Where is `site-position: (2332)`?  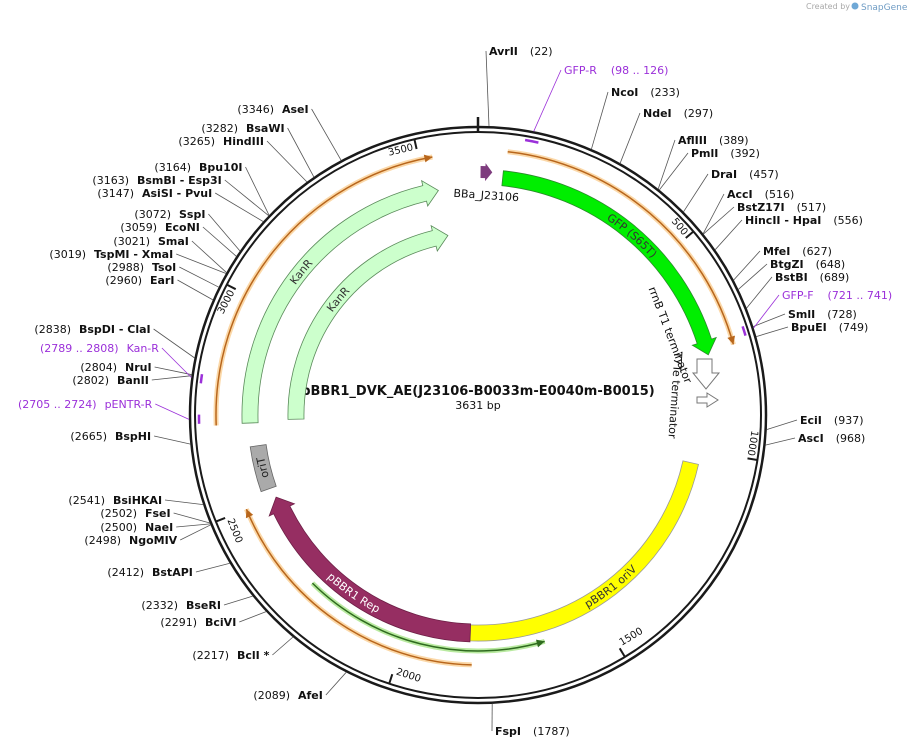 site-position: (2332) is located at coordinates (159, 605).